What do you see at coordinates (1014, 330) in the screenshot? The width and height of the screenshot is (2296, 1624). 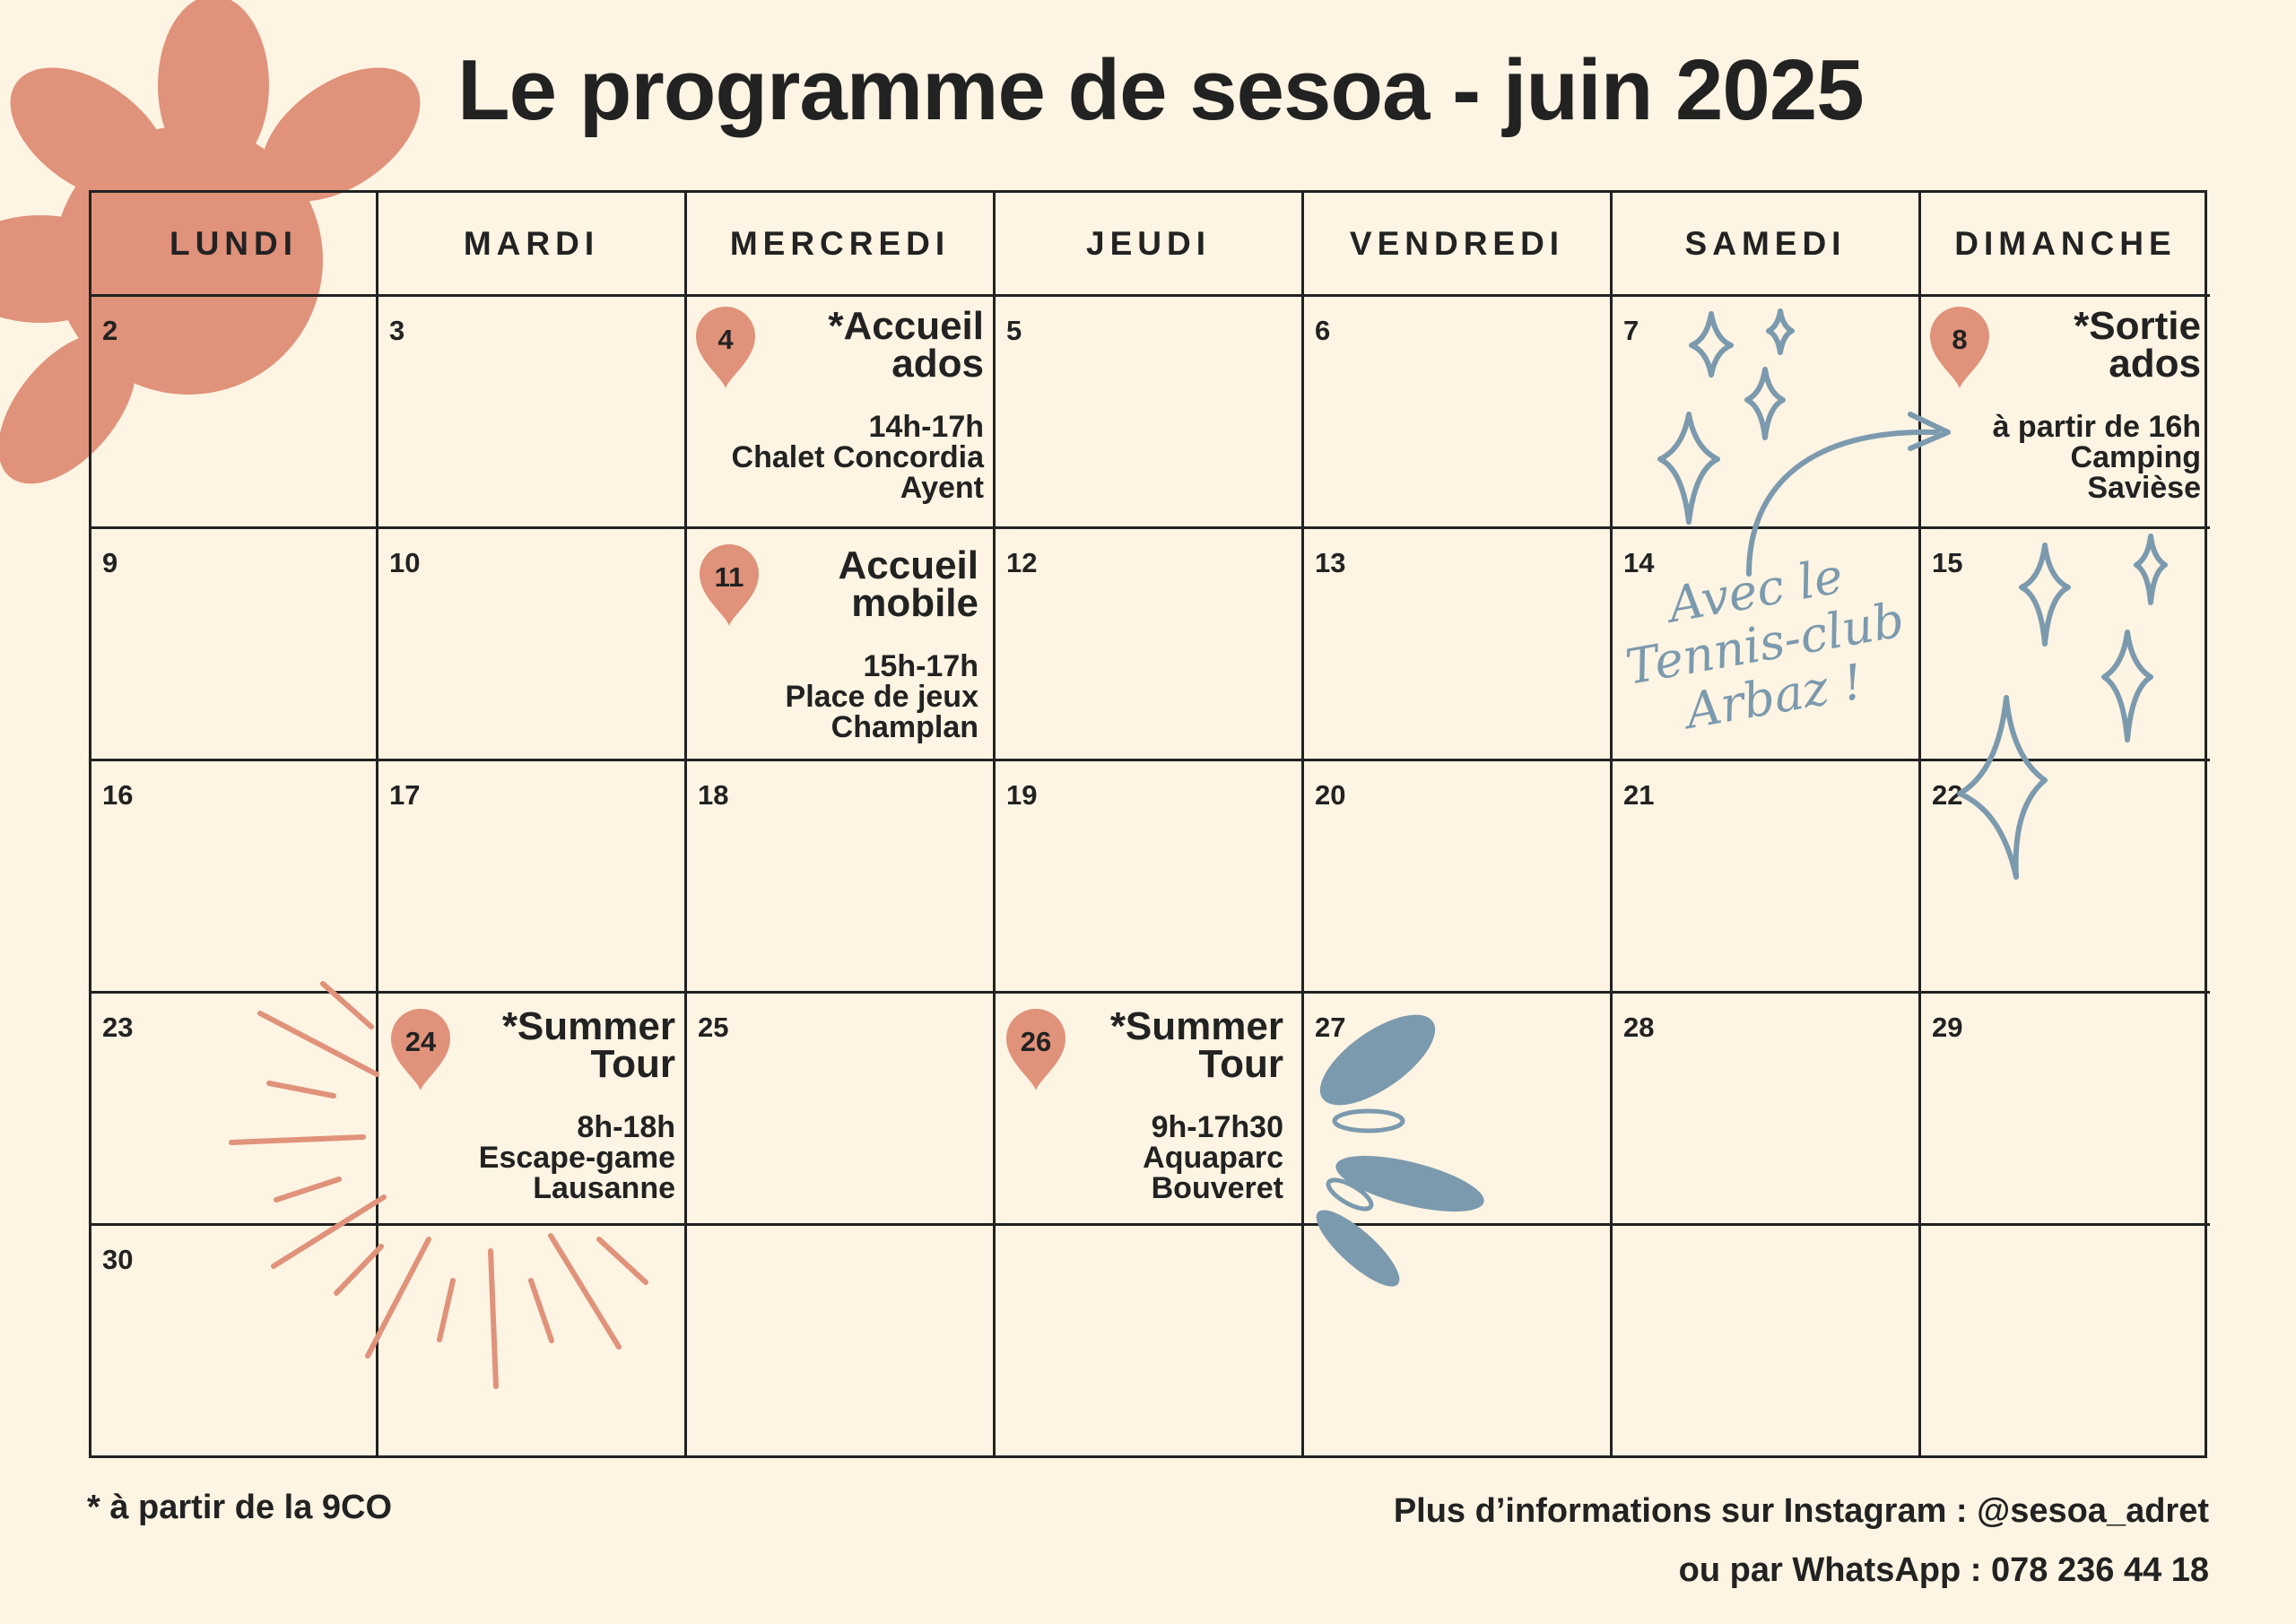 I see `day-number: 5` at bounding box center [1014, 330].